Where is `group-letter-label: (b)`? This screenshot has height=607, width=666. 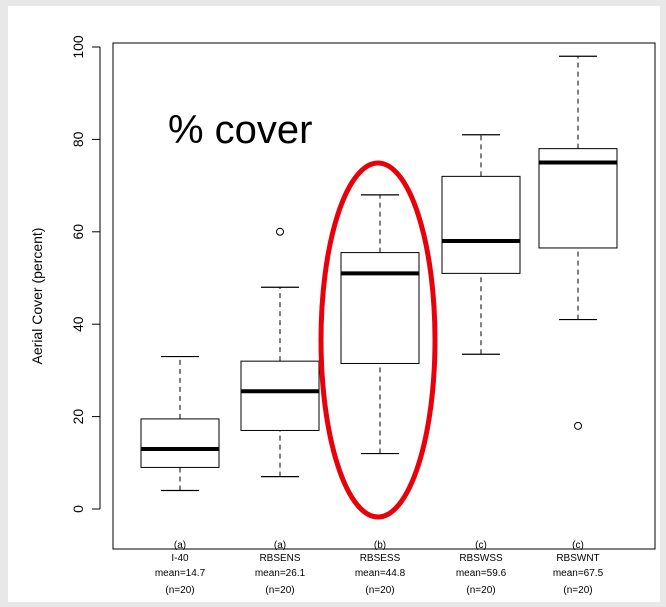
group-letter-label: (b) is located at coordinates (380, 545).